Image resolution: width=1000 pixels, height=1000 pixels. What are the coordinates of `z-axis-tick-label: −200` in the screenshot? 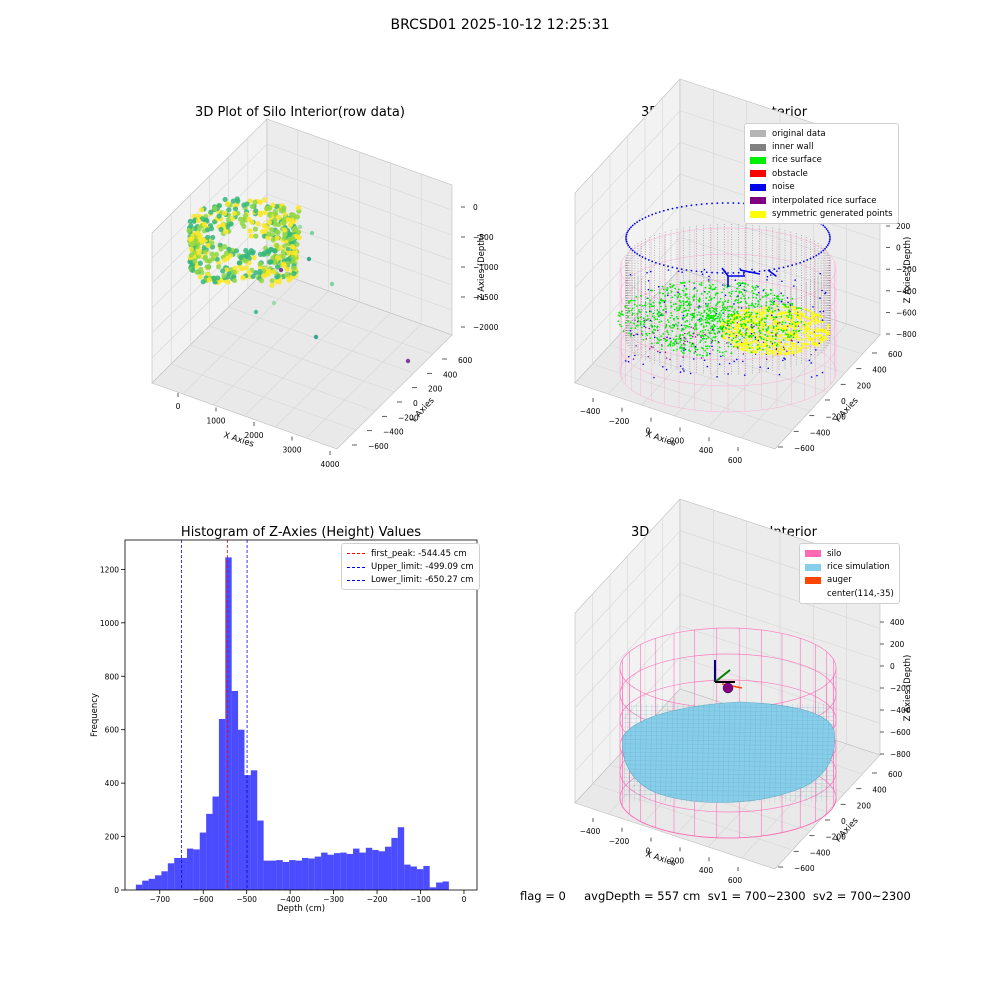 It's located at (900, 688).